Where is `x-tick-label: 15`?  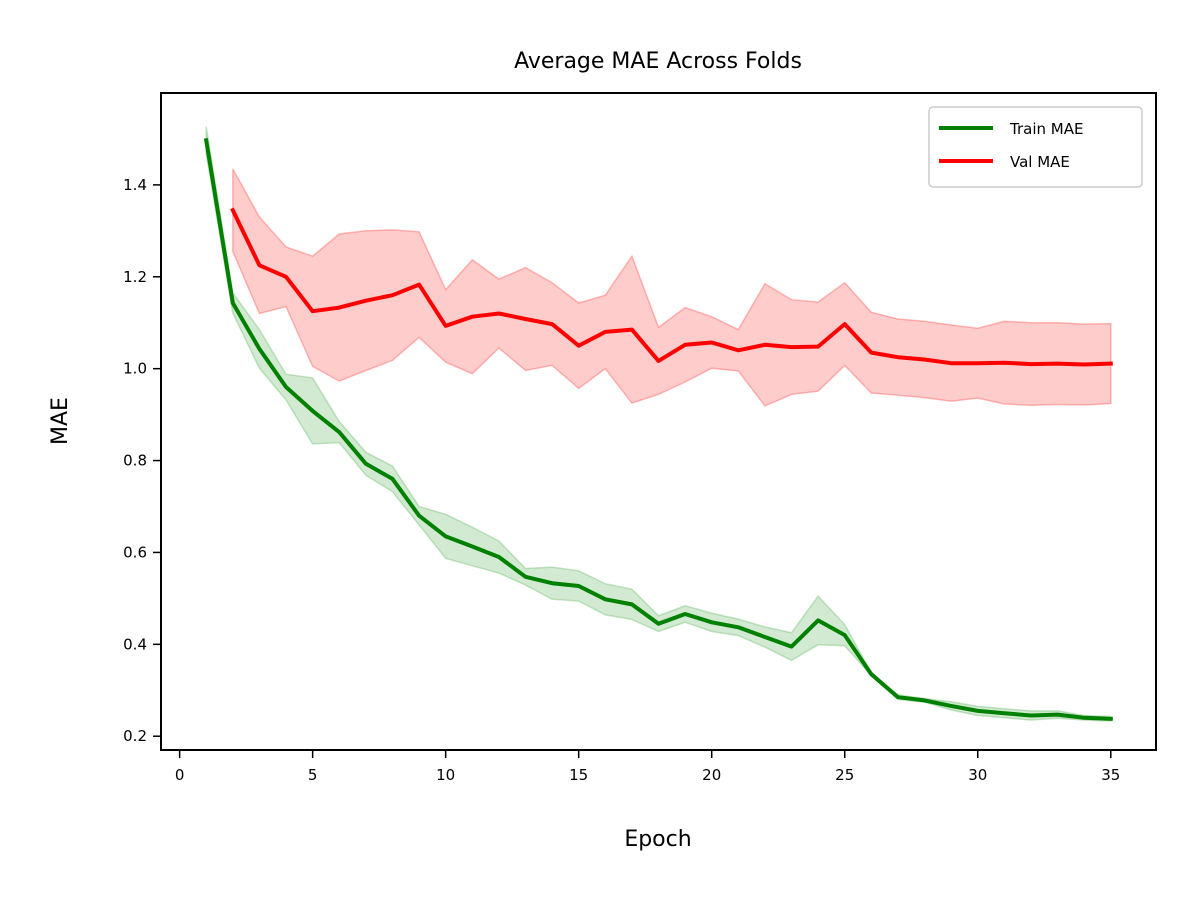 x-tick-label: 15 is located at coordinates (578, 775).